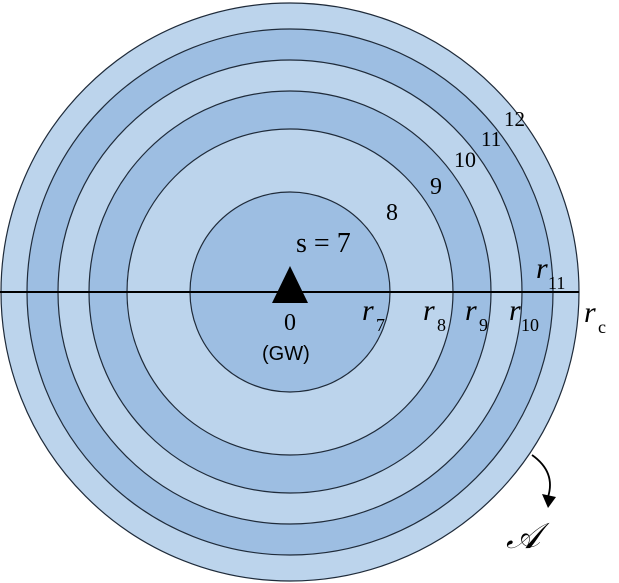  I want to click on gateway-name-label: (GW), so click(286, 354).